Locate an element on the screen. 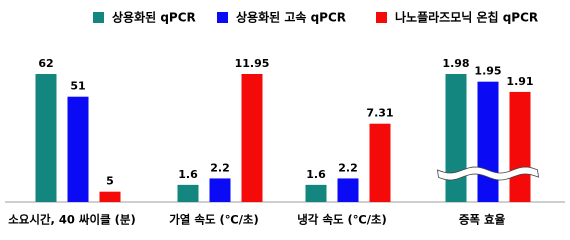 The height and width of the screenshot is (240, 570). x-tick-label: 소요시간, 40 싸이클 (분) is located at coordinates (72, 220).